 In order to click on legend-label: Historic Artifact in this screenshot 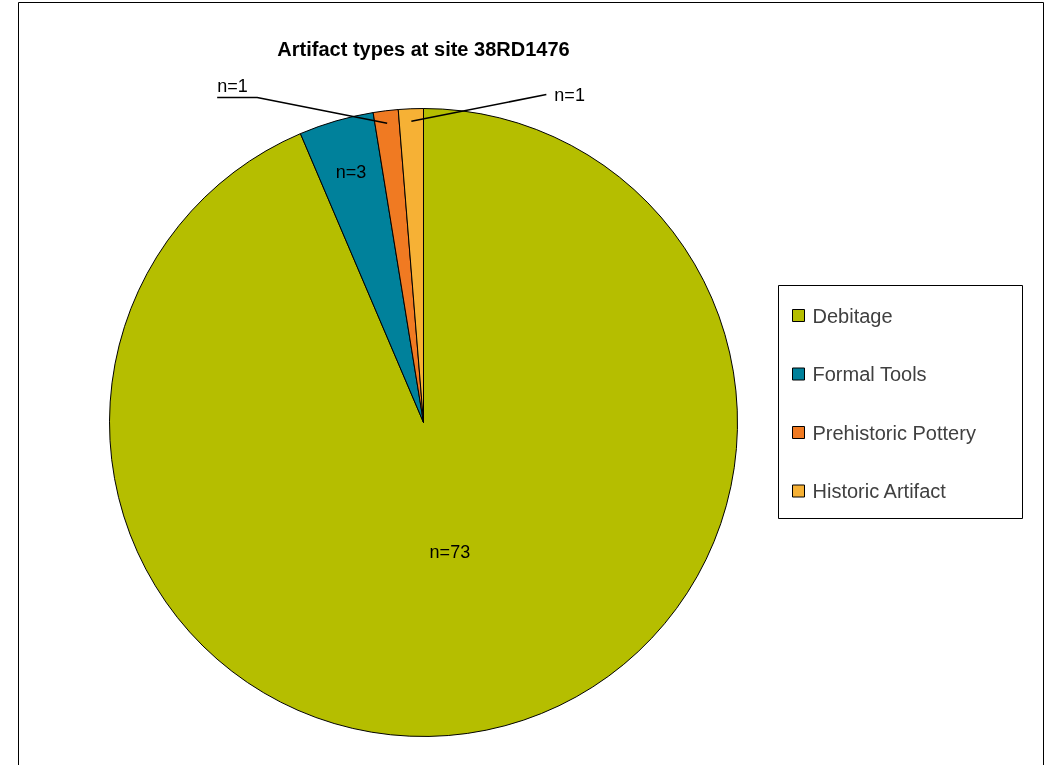, I will do `click(879, 491)`.